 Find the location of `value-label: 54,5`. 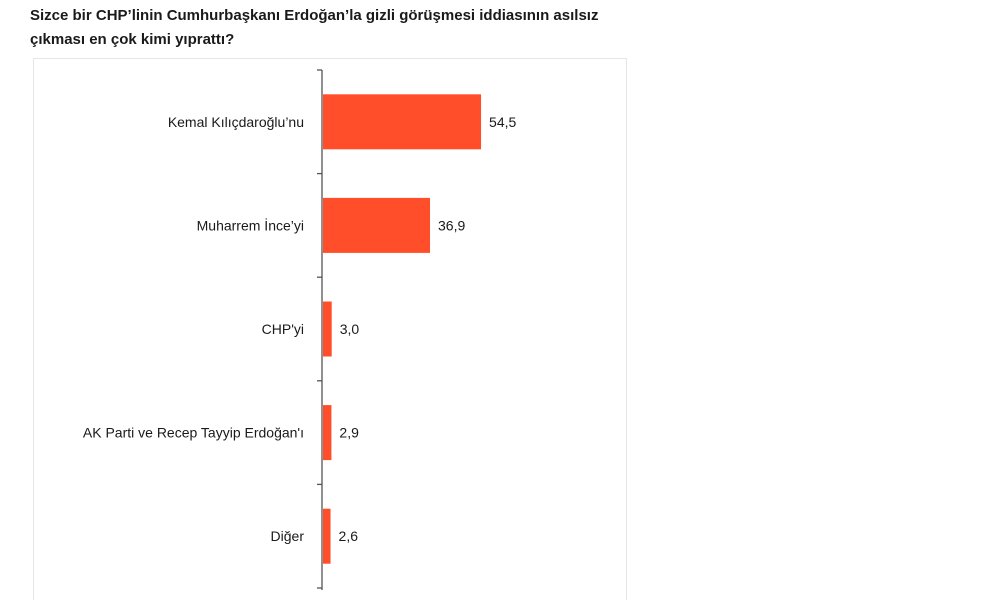

value-label: 54,5 is located at coordinates (502, 122).